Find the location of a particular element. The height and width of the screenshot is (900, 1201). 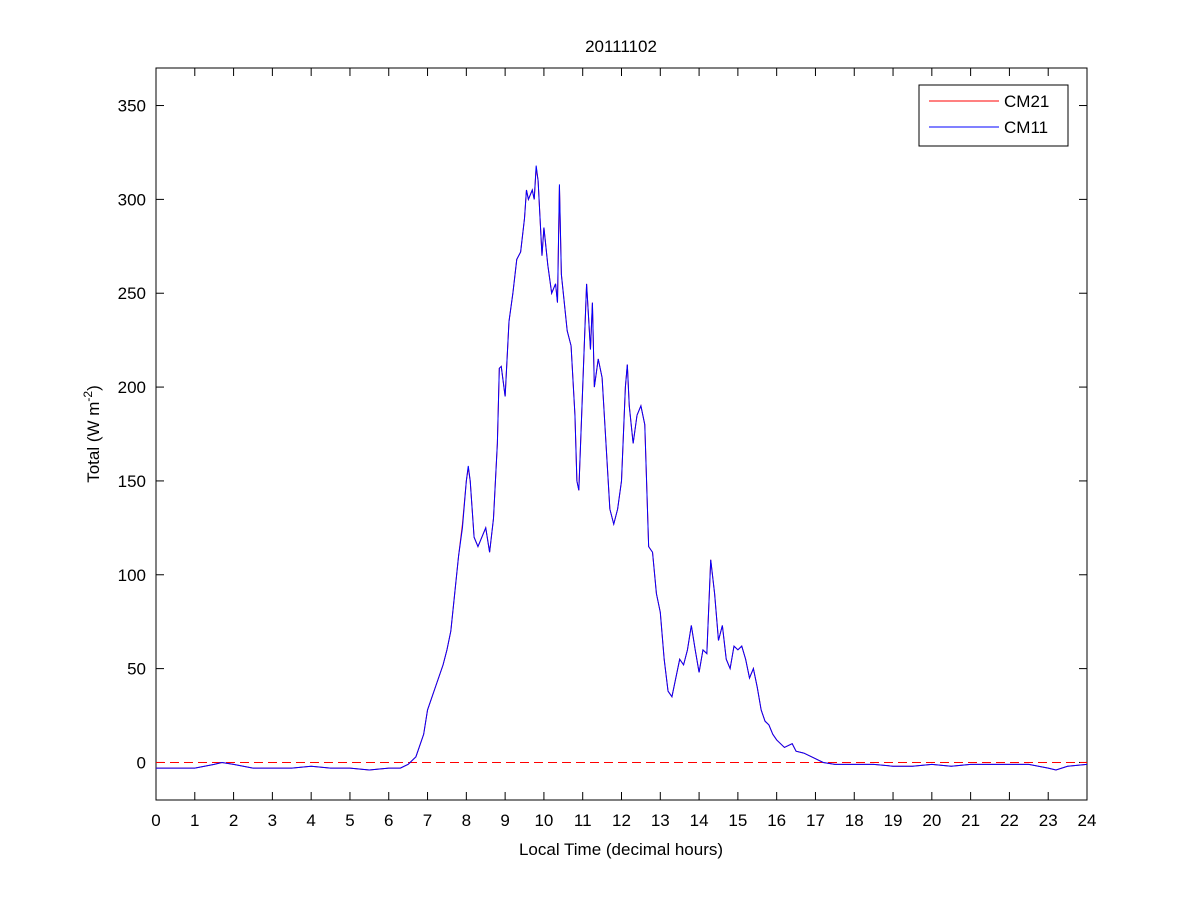

y-tick-label: 300 is located at coordinates (132, 199).